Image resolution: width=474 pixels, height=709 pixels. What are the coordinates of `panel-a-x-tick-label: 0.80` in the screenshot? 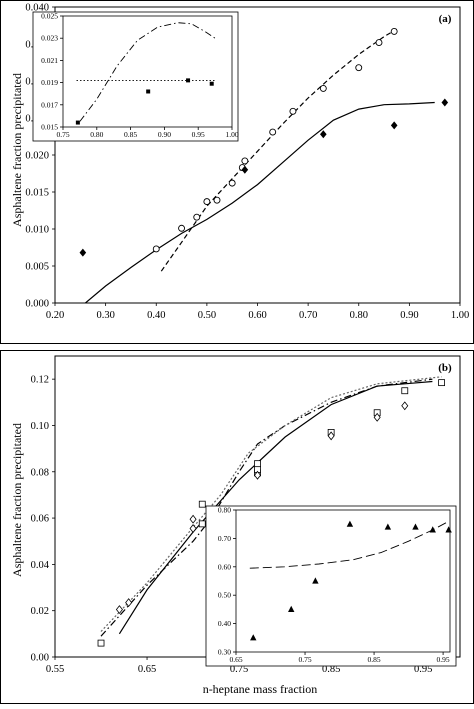 It's located at (359, 315).